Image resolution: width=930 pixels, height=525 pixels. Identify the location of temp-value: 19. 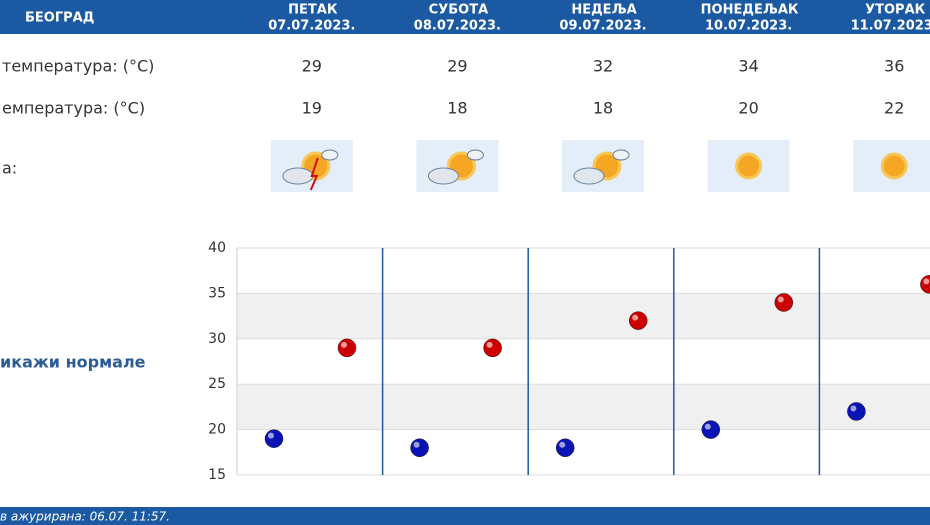
(312, 108).